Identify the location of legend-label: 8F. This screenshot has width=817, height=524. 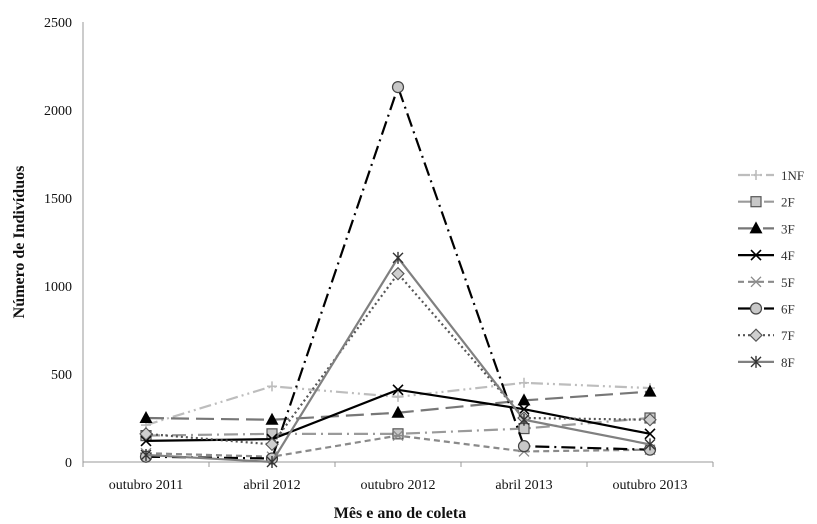
(788, 362).